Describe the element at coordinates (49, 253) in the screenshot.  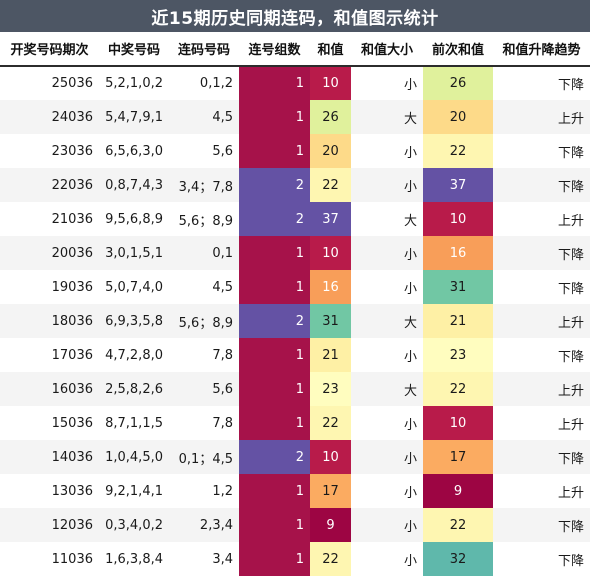
I see `cell-period: 20036` at that location.